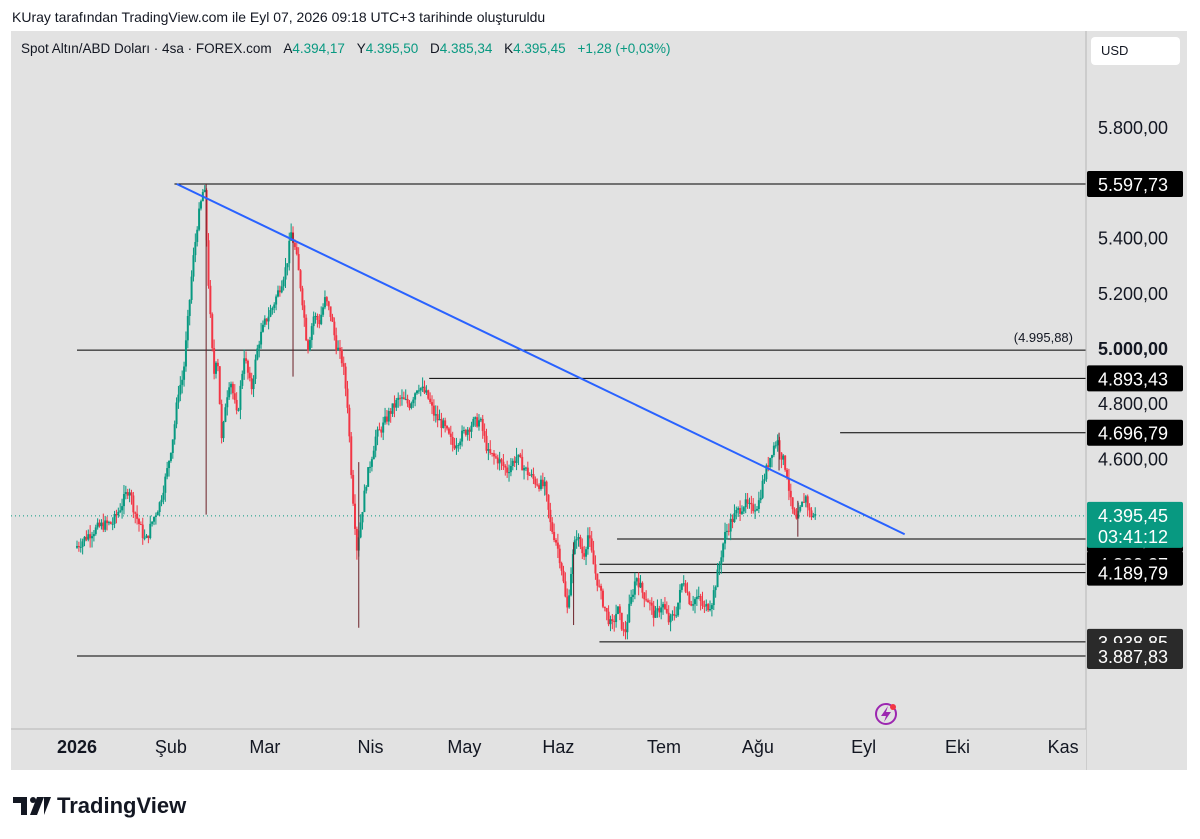  Describe the element at coordinates (509, 48) in the screenshot. I see `close-prefix: K` at that location.